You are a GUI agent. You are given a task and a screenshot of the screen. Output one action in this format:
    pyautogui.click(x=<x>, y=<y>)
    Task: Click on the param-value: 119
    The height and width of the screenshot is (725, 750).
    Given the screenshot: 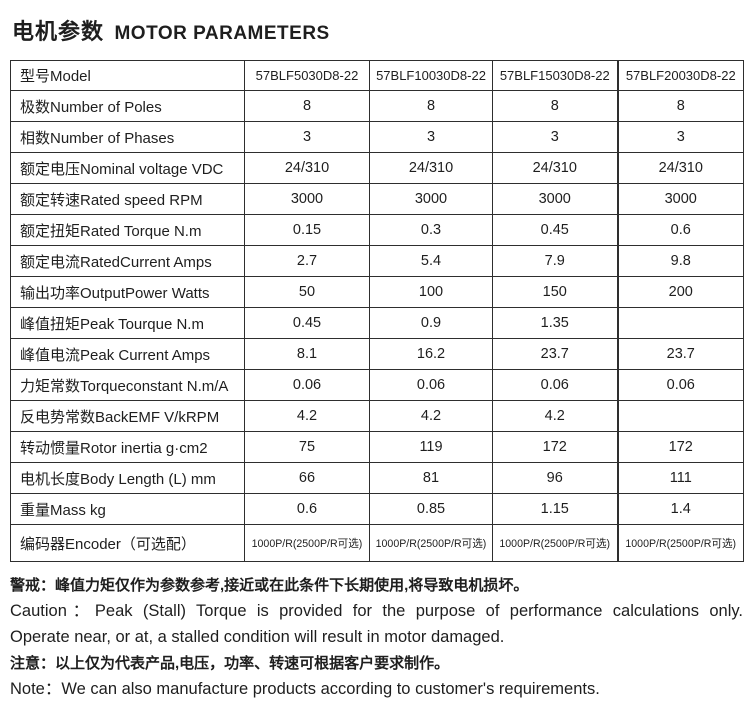 What is the action you would take?
    pyautogui.click(x=431, y=447)
    